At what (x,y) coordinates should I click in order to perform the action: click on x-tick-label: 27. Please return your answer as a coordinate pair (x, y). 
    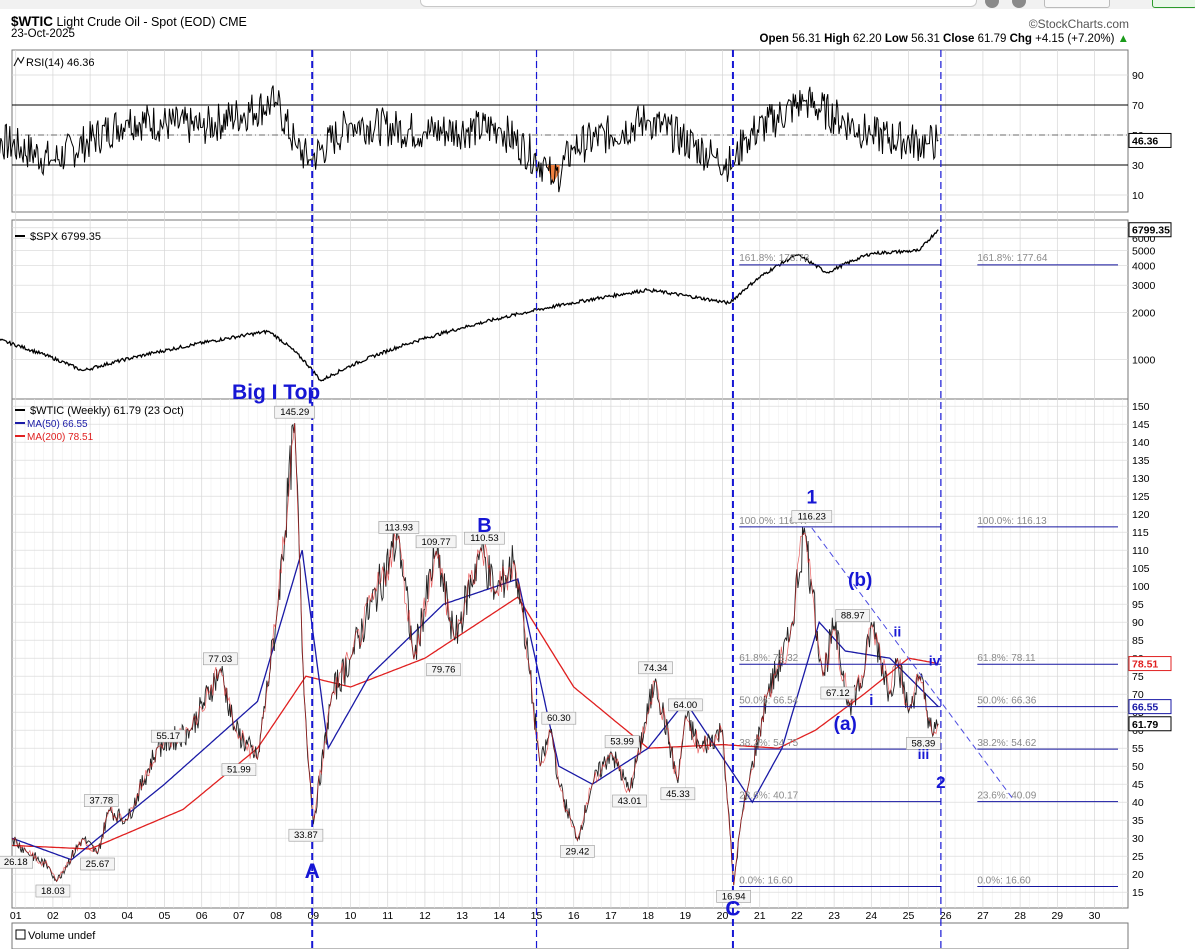
    Looking at the image, I should click on (983, 916).